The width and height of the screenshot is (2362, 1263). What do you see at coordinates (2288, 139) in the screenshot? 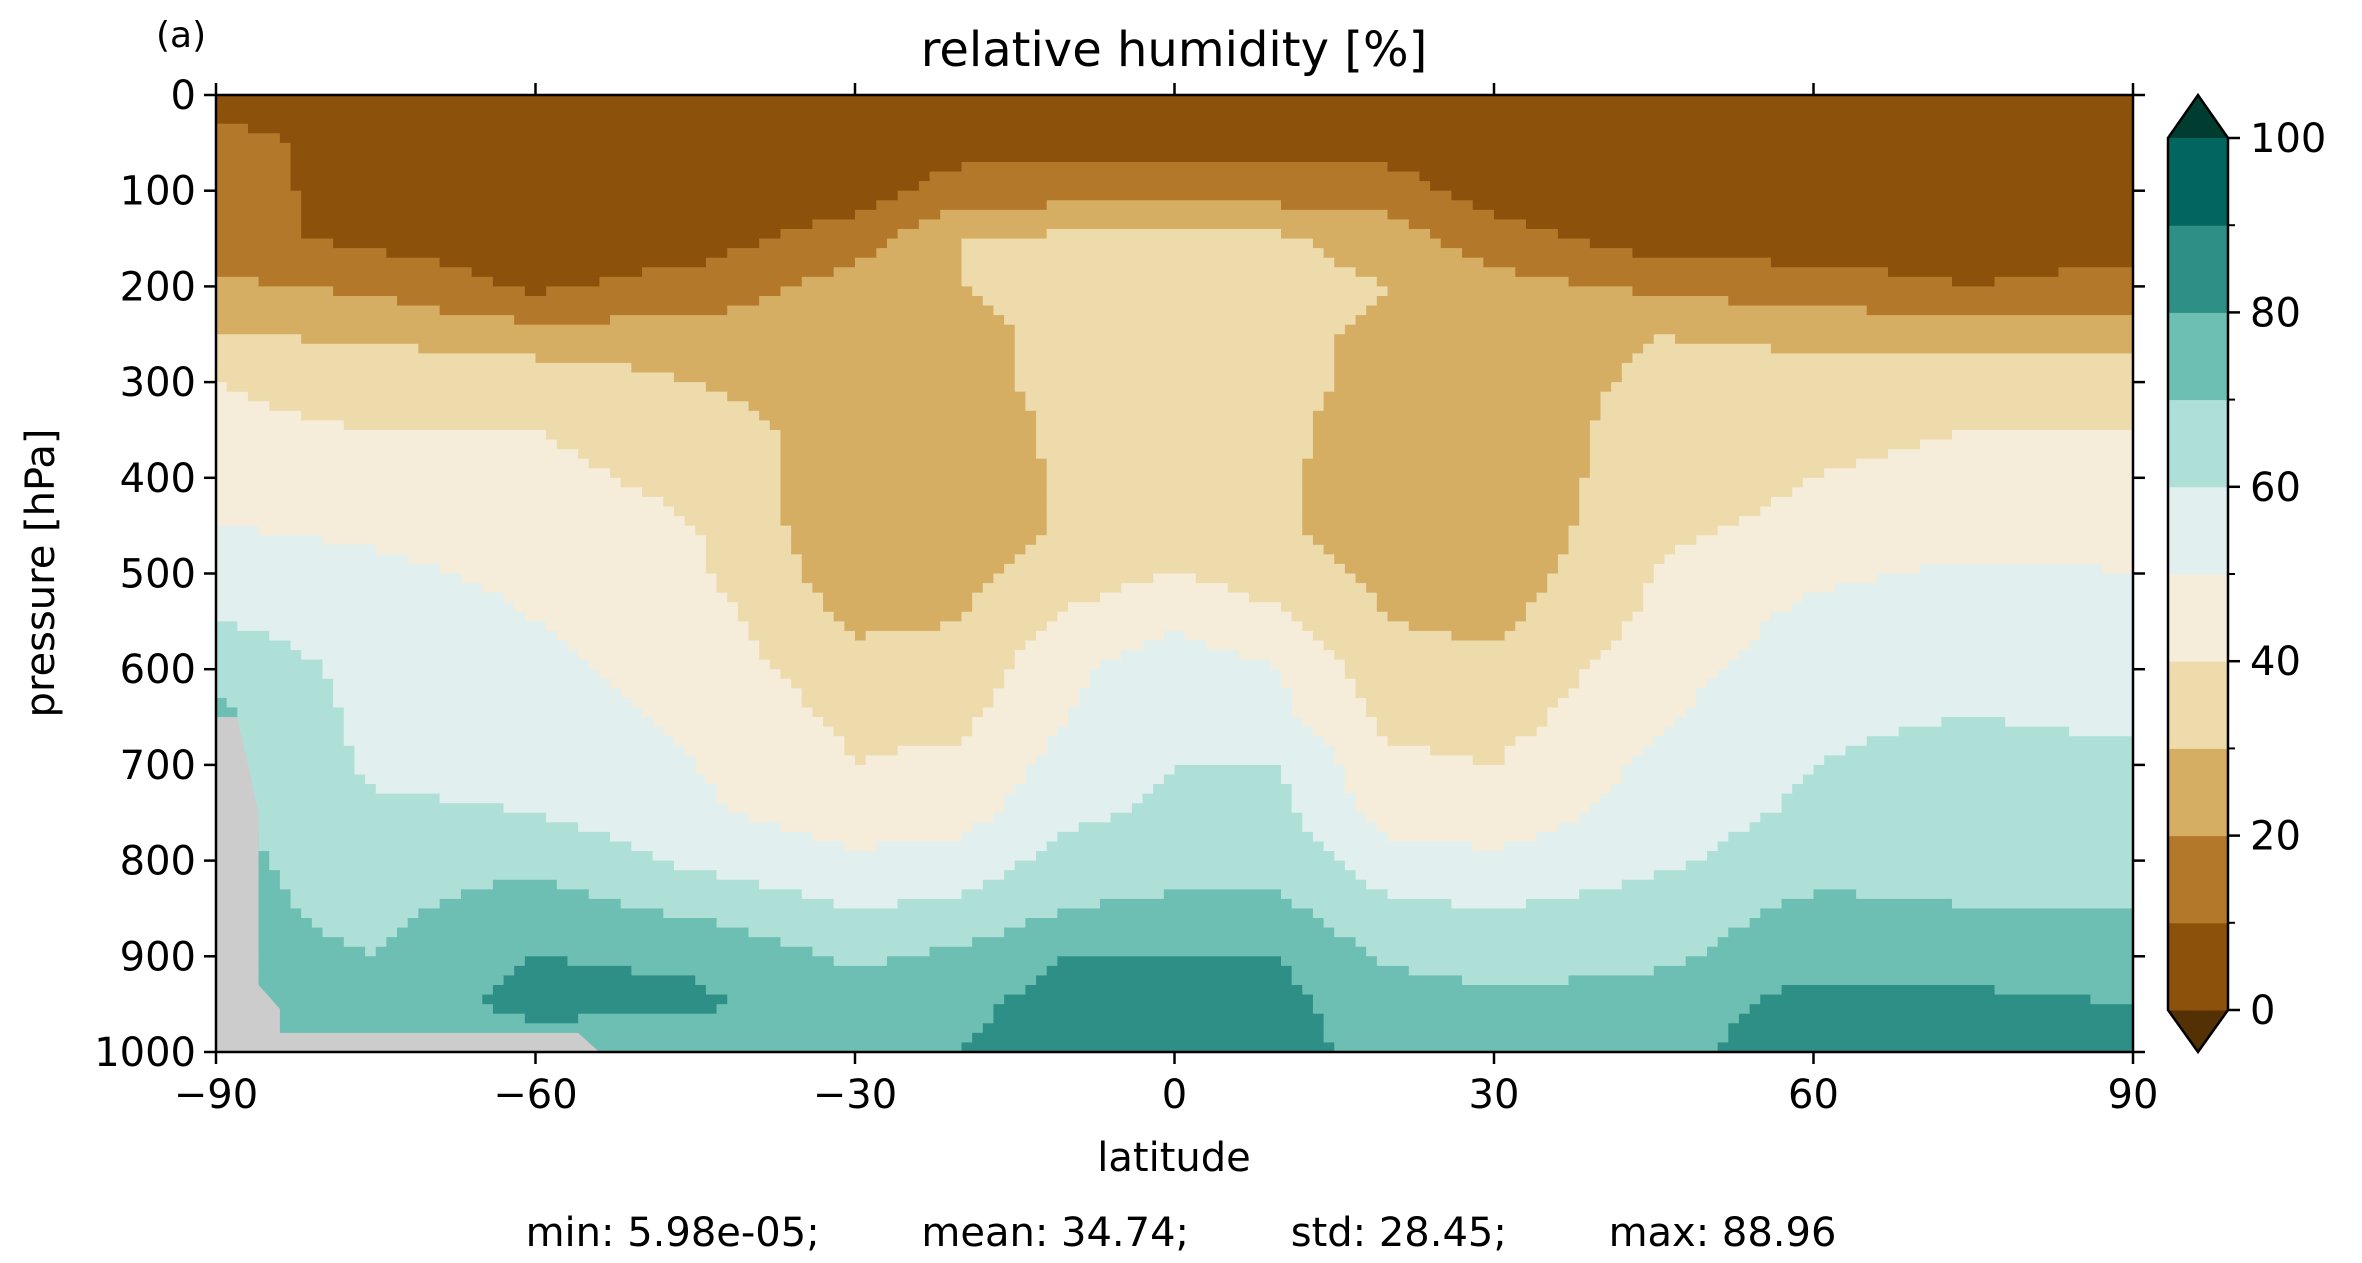
I see `colorbar-tick-label: 100` at bounding box center [2288, 139].